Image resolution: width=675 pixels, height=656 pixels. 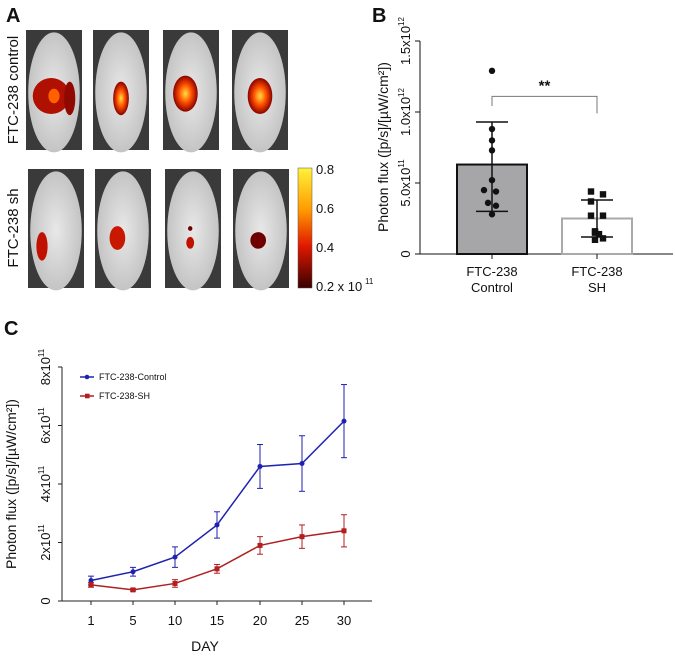 I want to click on tick-label: 6x1011, so click(x=45, y=425).